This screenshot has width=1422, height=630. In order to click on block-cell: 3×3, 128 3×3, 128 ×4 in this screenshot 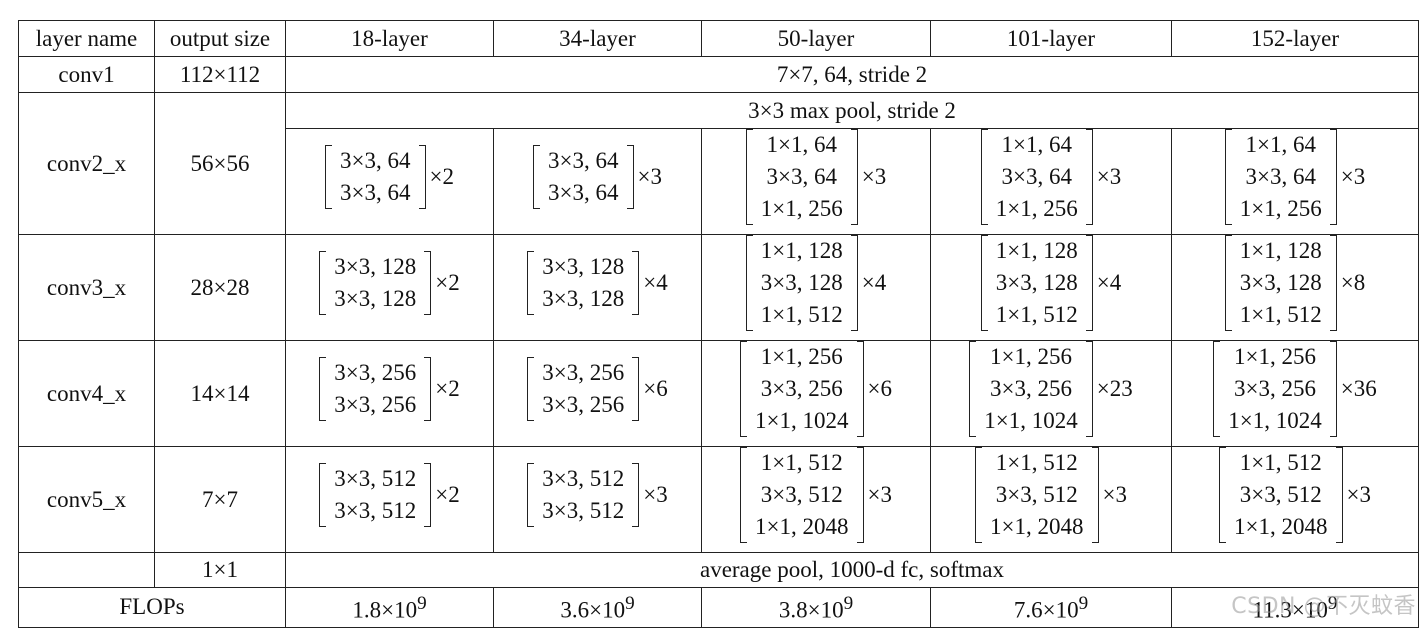, I will do `click(597, 287)`.